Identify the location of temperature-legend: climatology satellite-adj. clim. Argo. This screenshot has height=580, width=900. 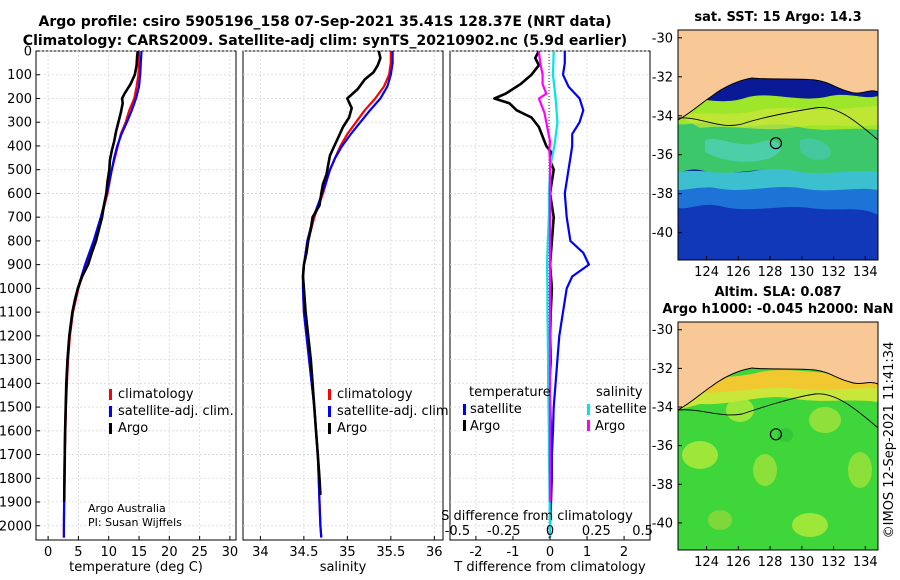
(171, 411).